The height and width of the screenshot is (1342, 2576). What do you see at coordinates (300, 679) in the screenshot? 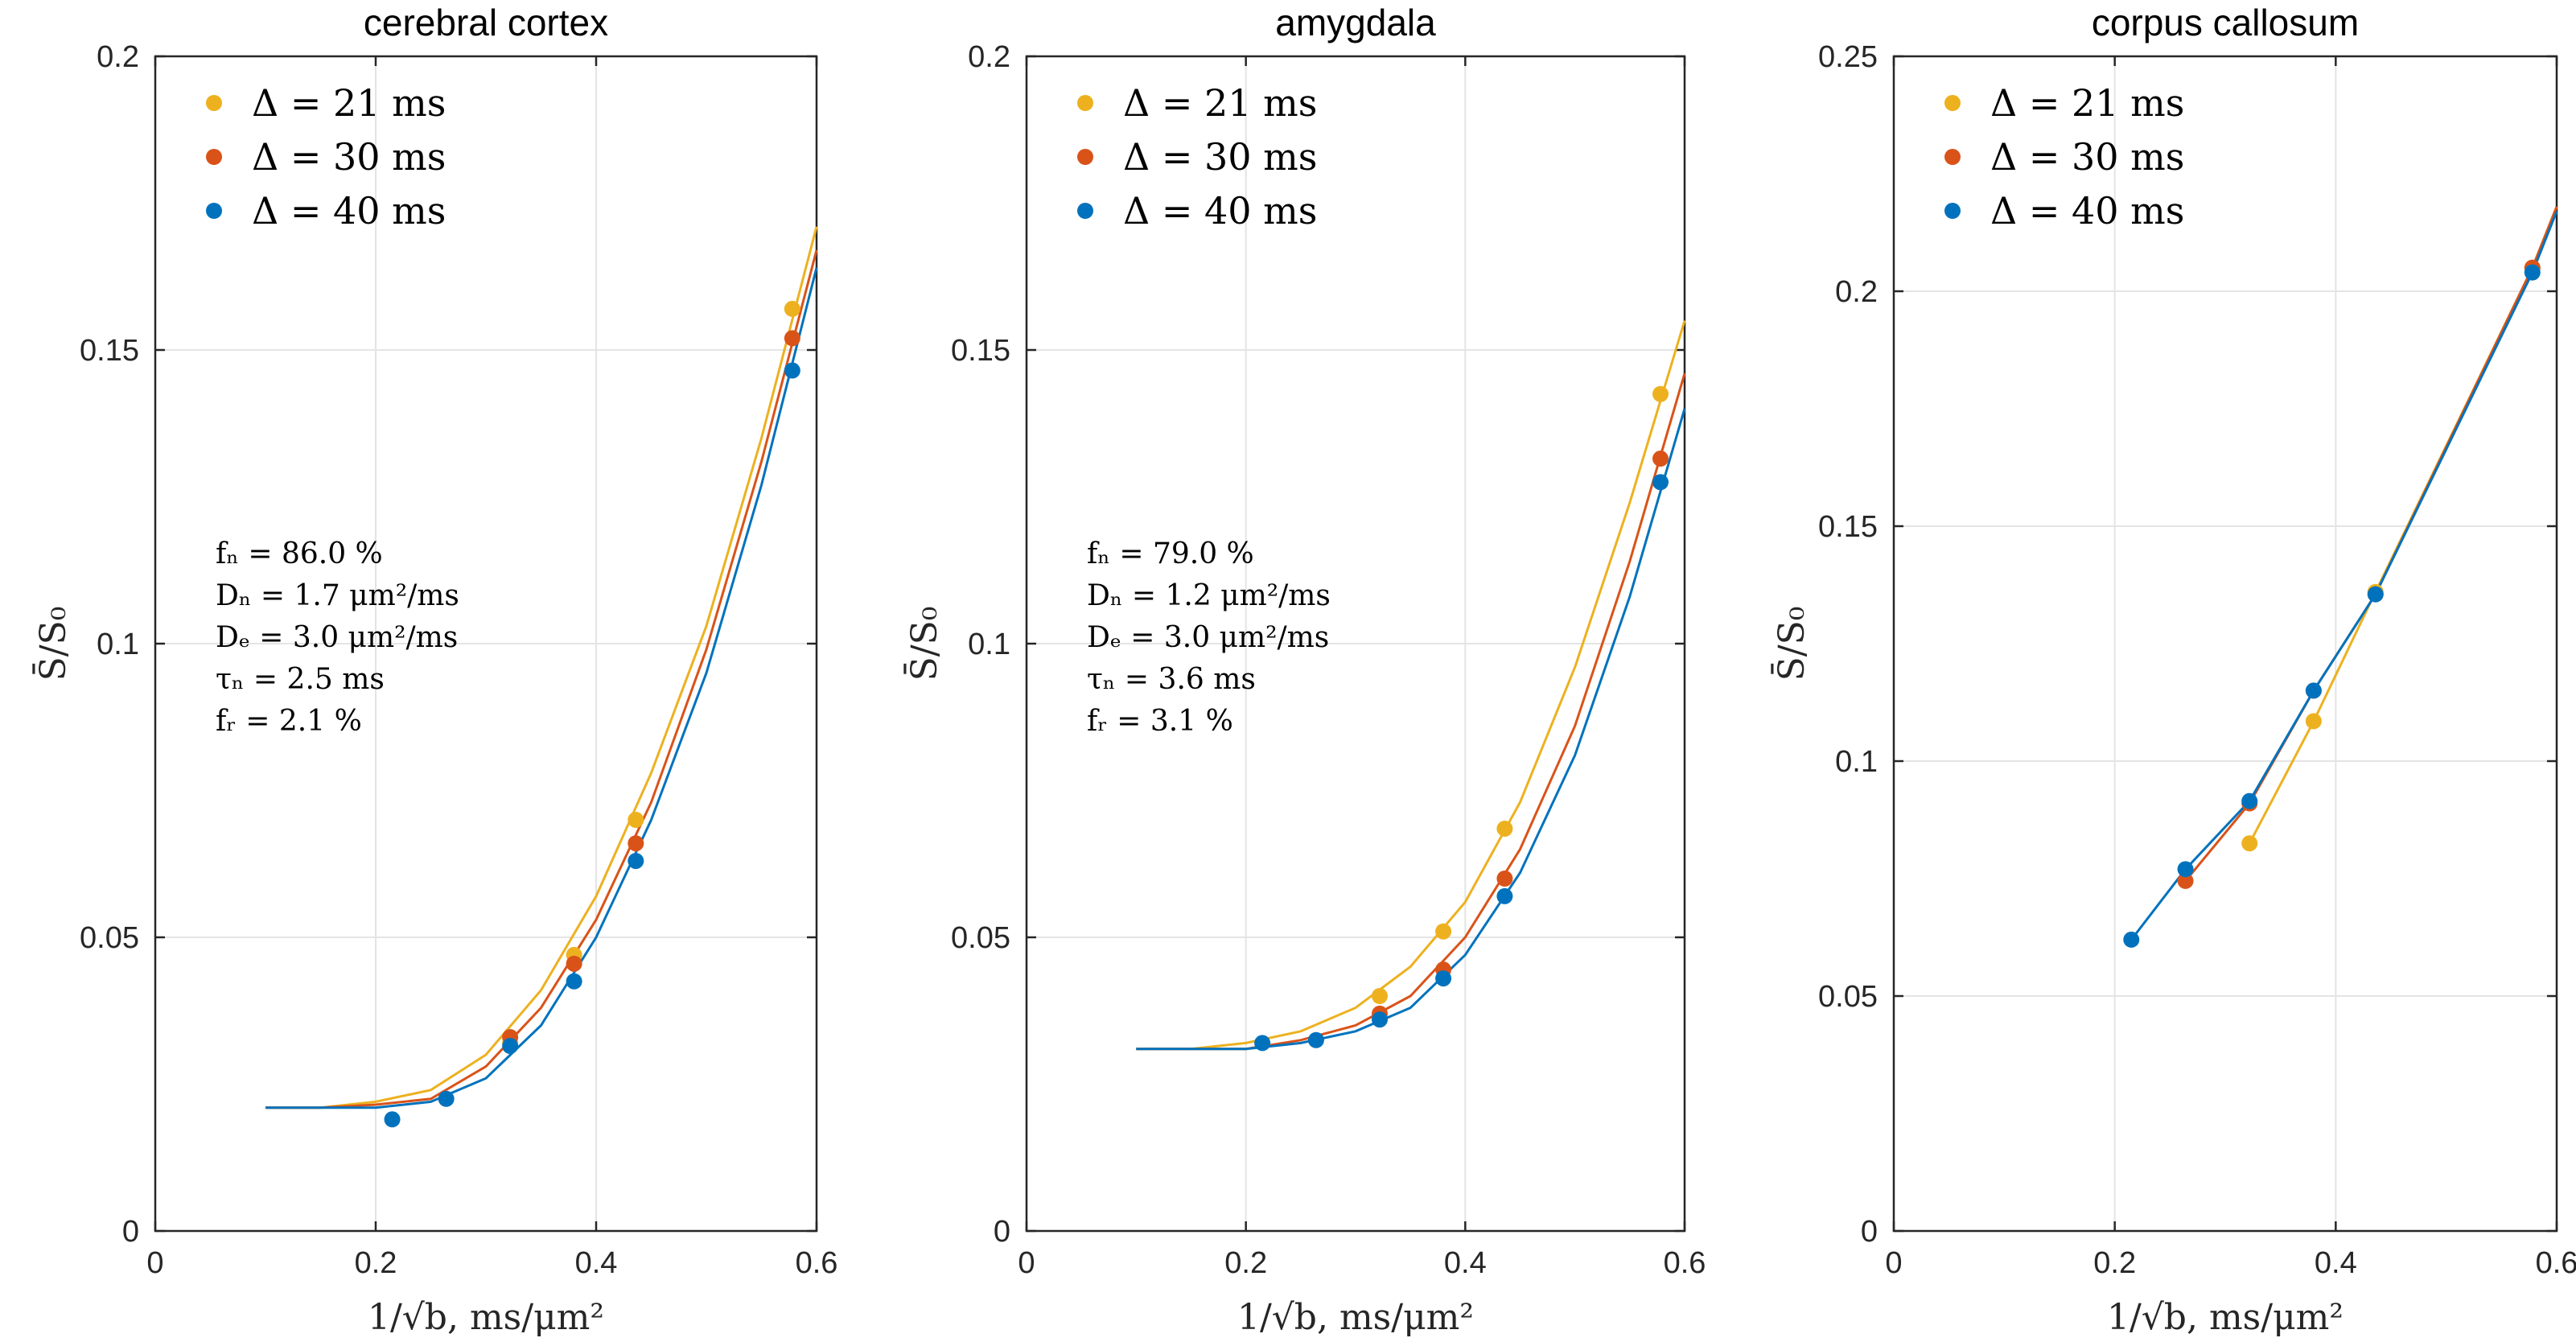
I see `annotation-line-4: τₙ = 2.5 ms` at bounding box center [300, 679].